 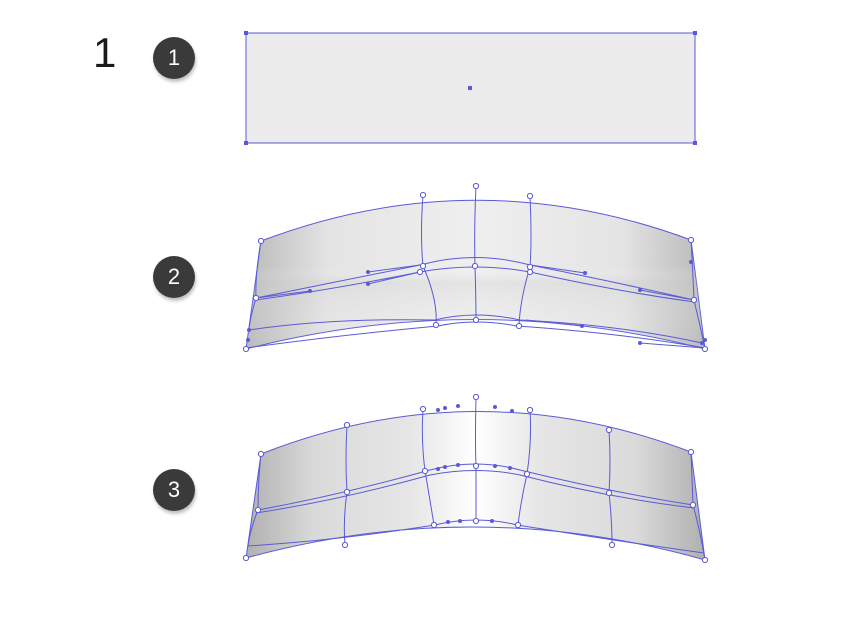 I want to click on step-badge-3: 3, so click(x=174, y=490).